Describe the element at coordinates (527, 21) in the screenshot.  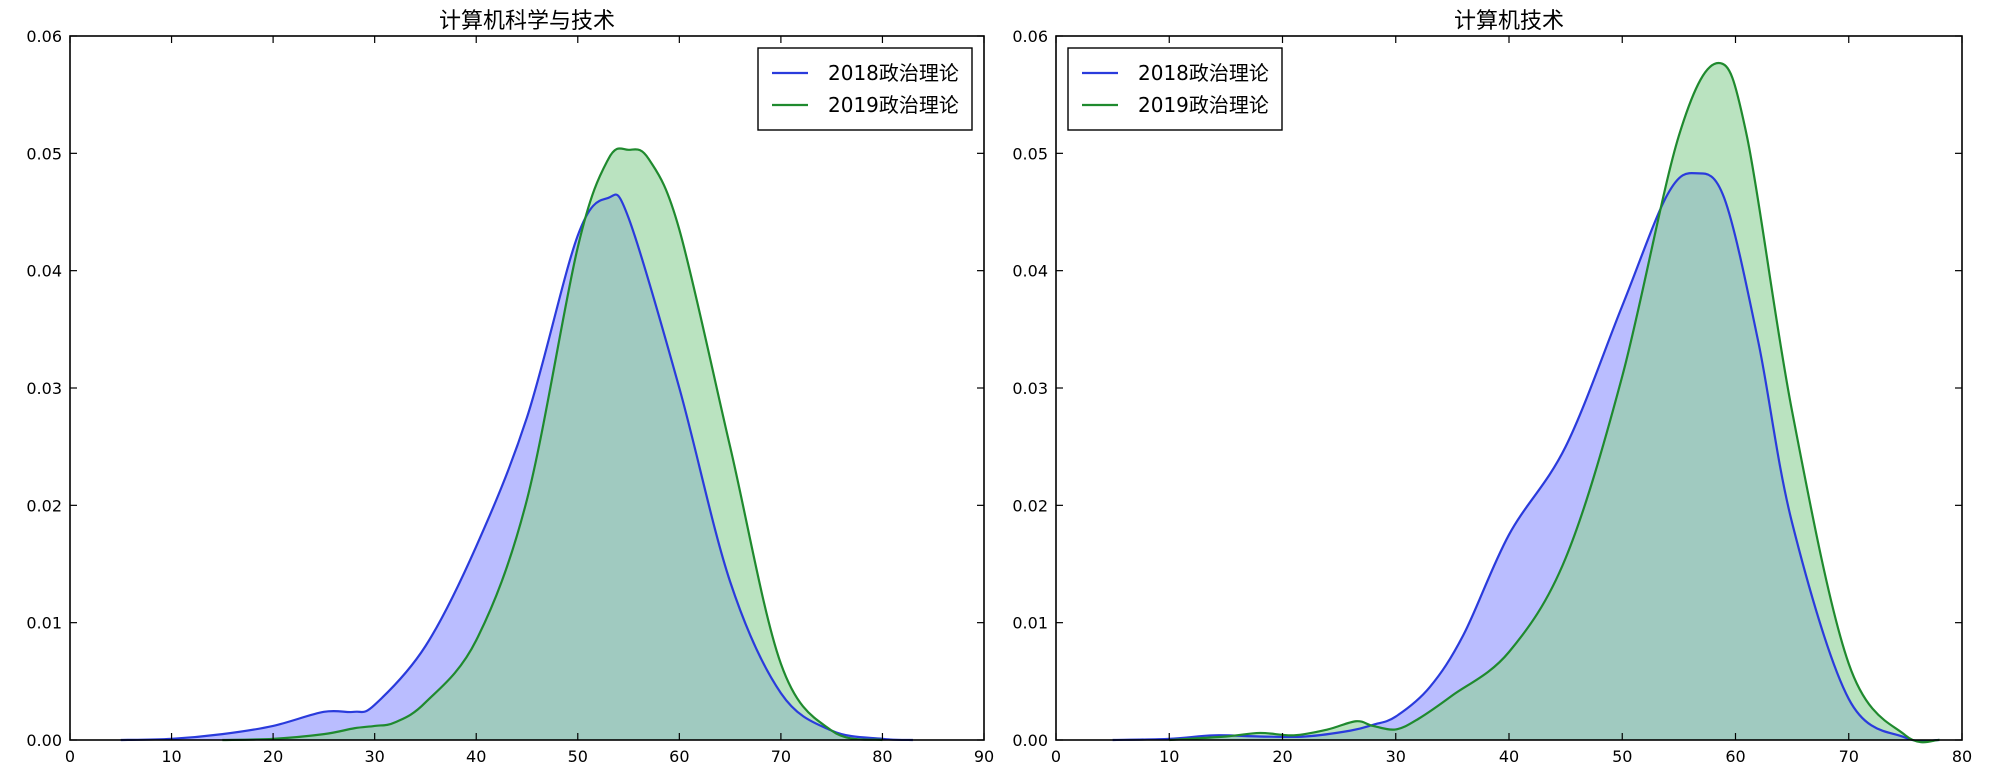
I see `chart-title: 计算机科学与技术` at that location.